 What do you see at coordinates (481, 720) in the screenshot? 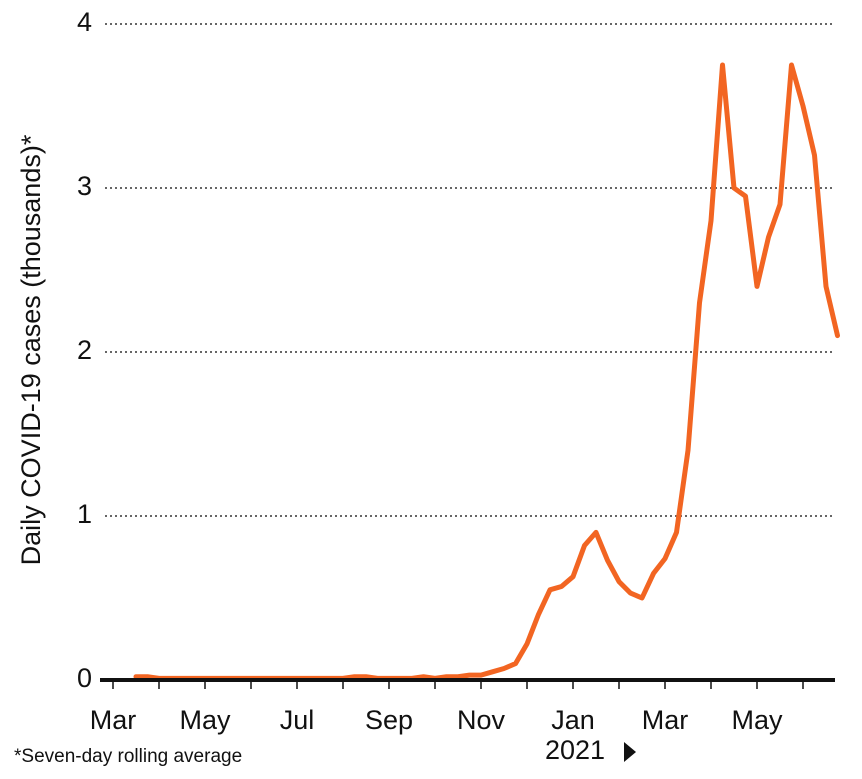
I see `x-tick-label: Nov` at bounding box center [481, 720].